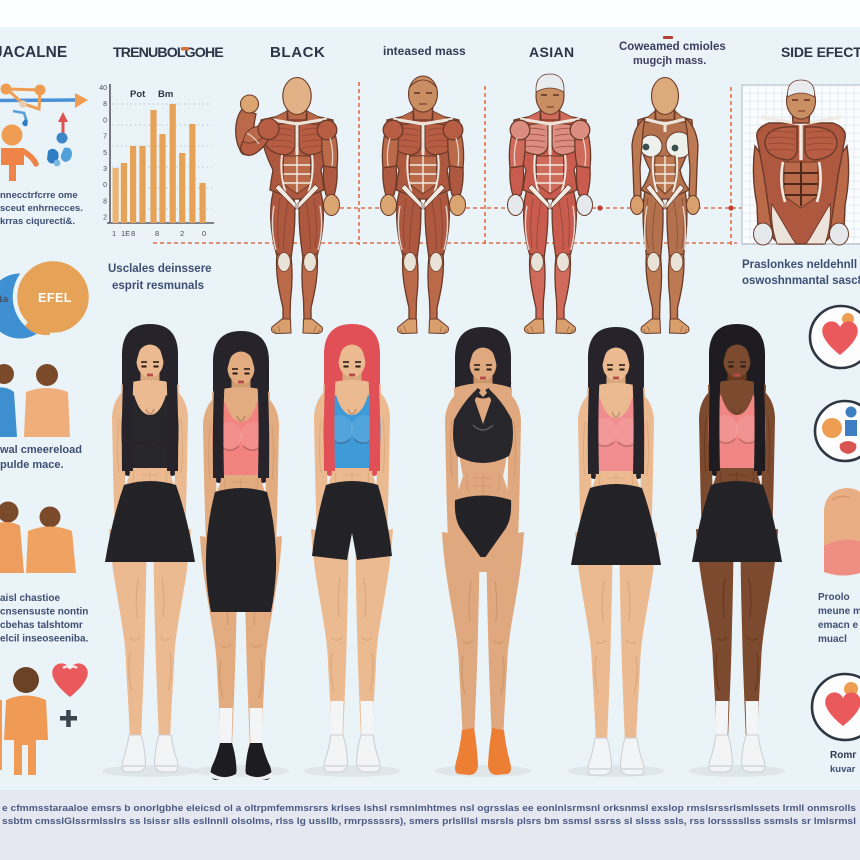 This screenshot has width=860, height=860. Describe the element at coordinates (158, 286) in the screenshot. I see `svg-text: esprit resmunals` at that location.